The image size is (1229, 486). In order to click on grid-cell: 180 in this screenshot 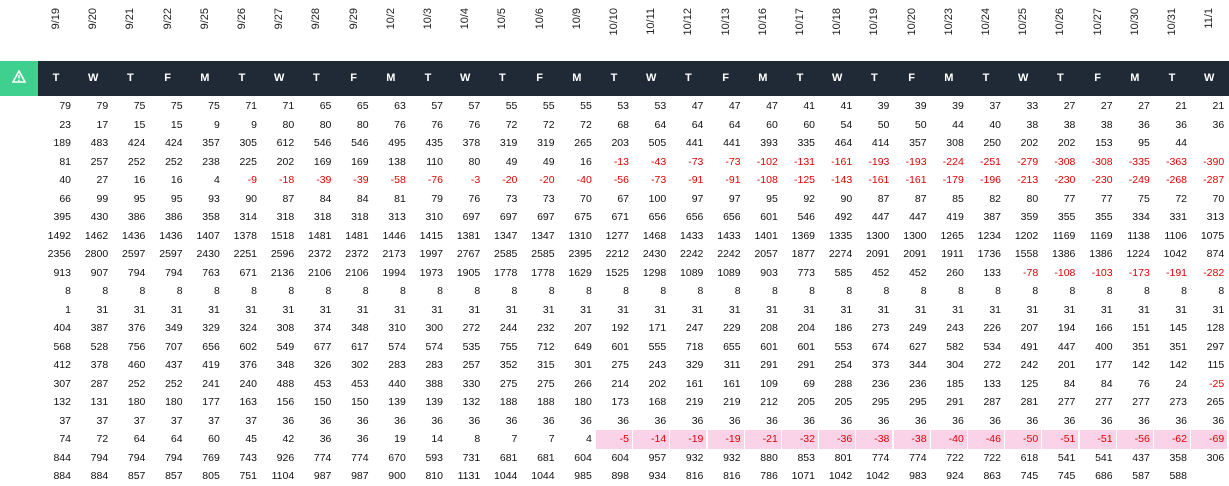, I will do `click(174, 402)`.